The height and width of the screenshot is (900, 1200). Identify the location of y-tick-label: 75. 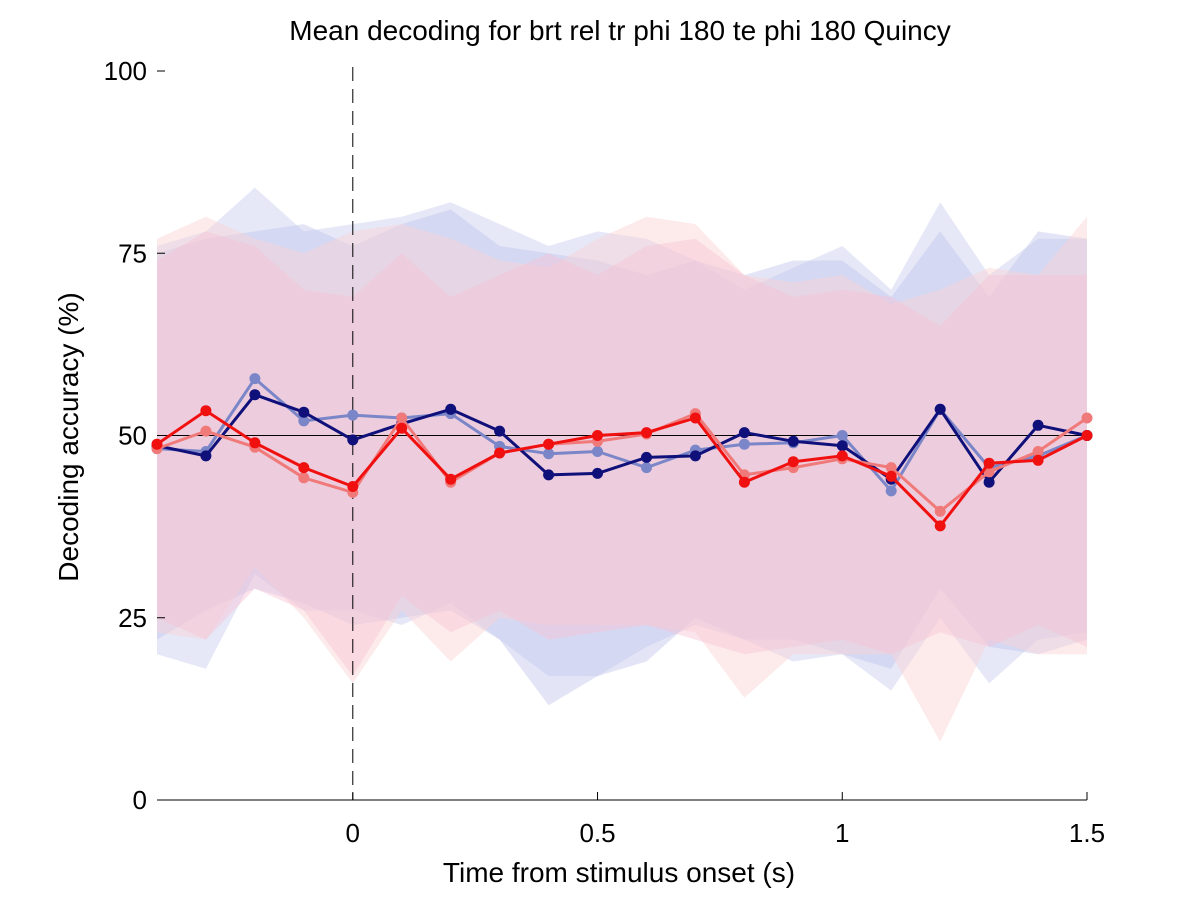
(132, 253).